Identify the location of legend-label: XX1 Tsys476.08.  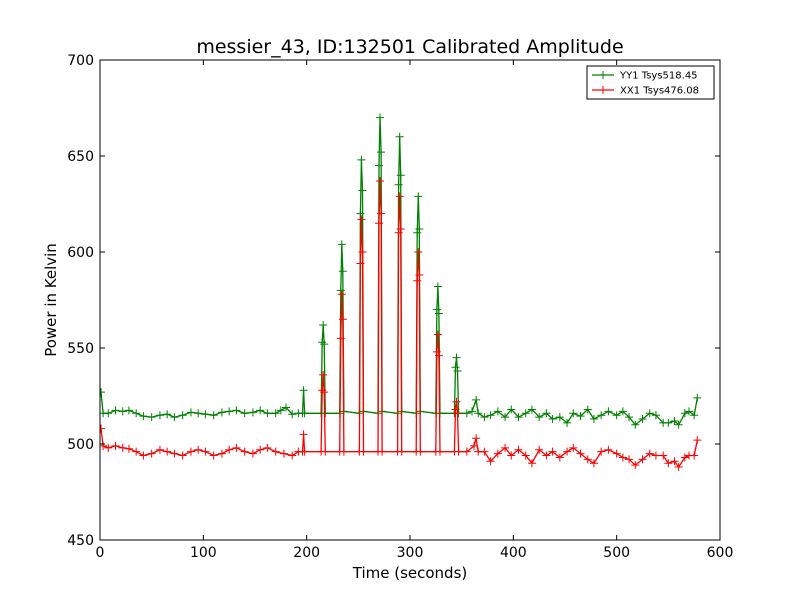
(659, 91).